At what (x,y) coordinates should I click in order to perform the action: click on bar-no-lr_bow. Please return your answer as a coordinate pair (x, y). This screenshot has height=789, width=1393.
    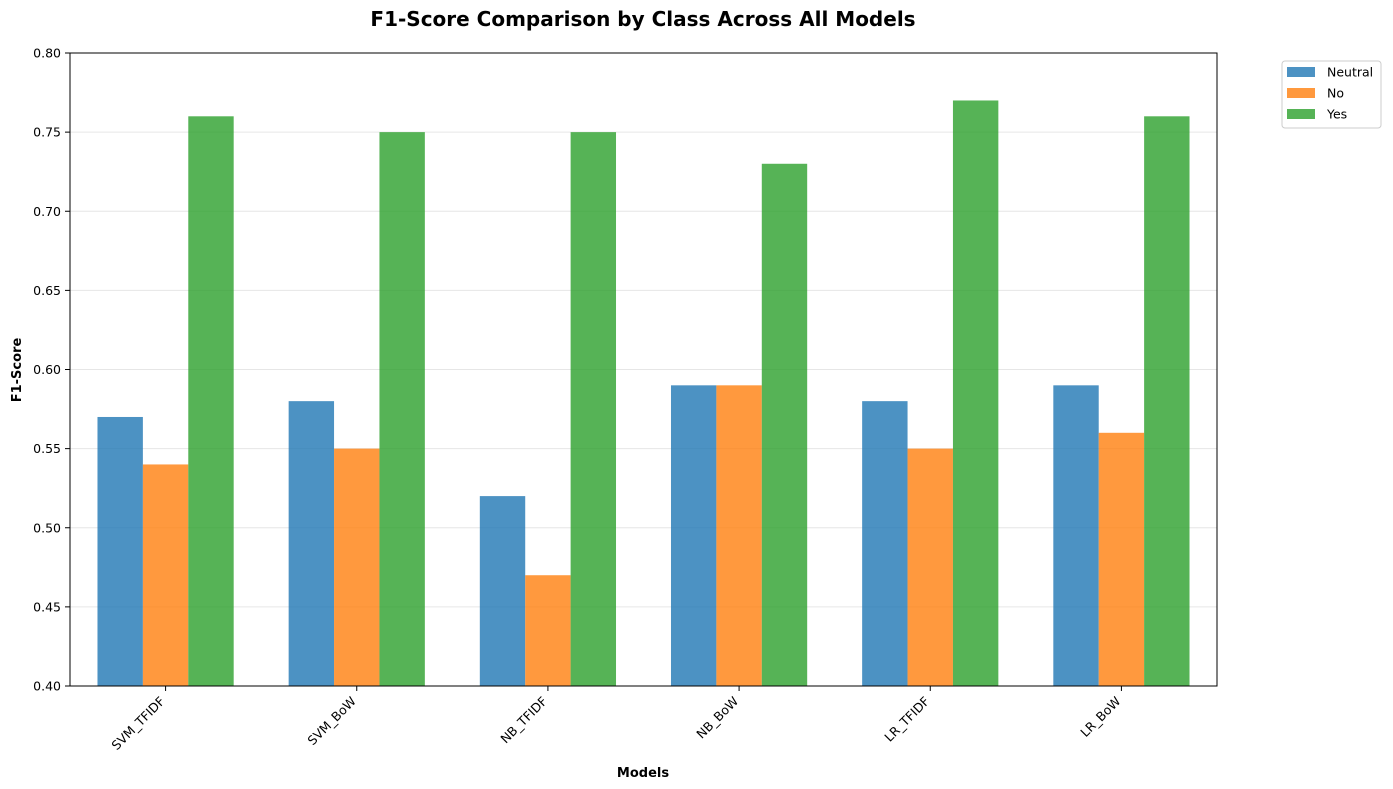
    Looking at the image, I should click on (1121, 559).